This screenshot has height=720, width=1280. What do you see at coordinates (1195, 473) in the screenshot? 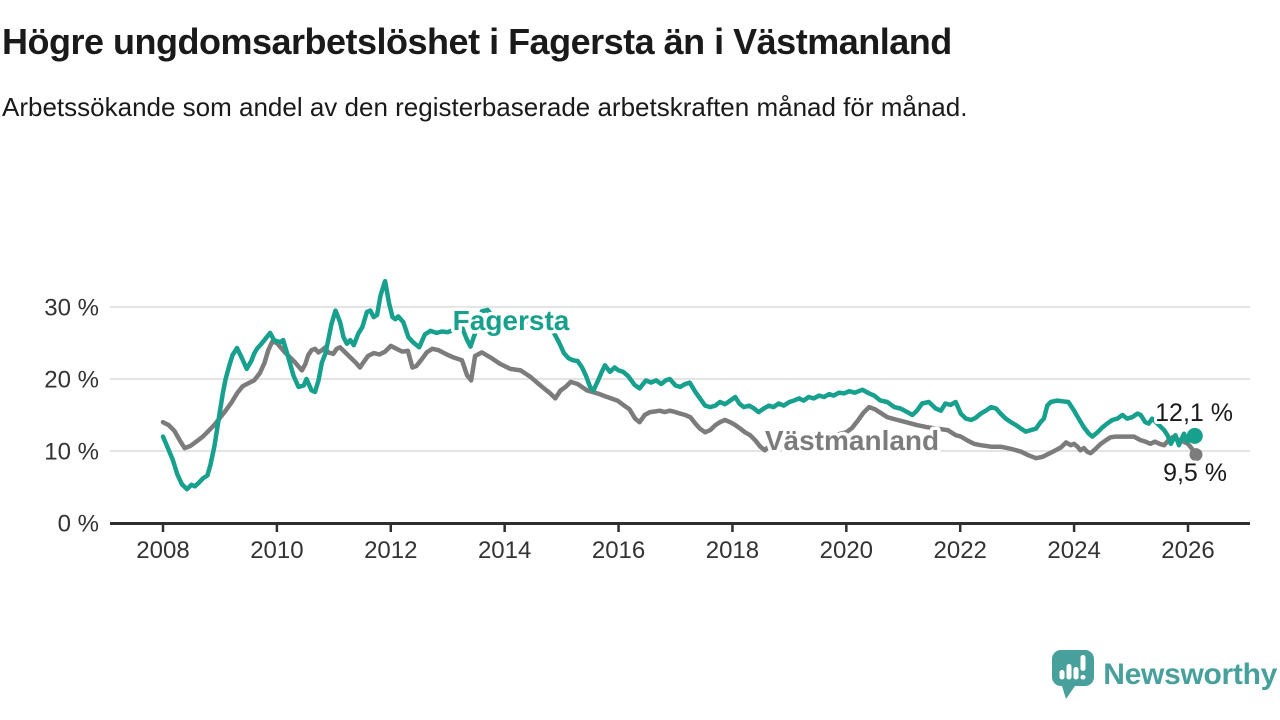
I see `vastmanland-end-value: 9,5 %` at bounding box center [1195, 473].